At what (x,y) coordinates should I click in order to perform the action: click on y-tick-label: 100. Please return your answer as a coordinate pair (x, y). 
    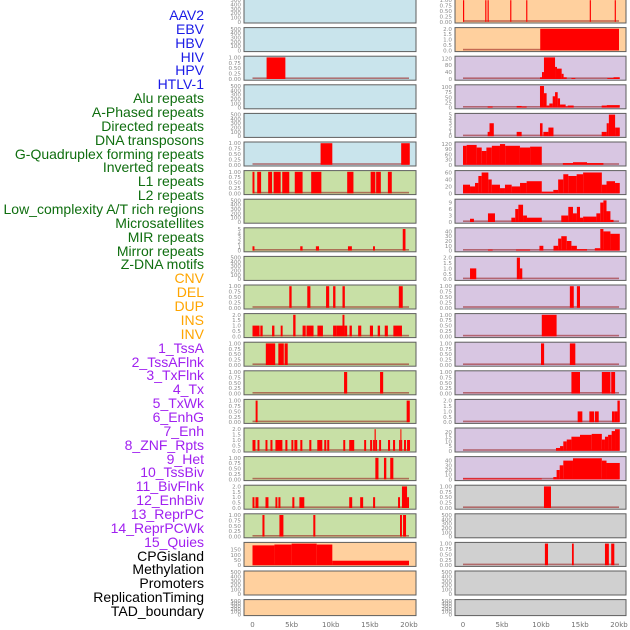
    Looking at the image, I should click on (235, 276).